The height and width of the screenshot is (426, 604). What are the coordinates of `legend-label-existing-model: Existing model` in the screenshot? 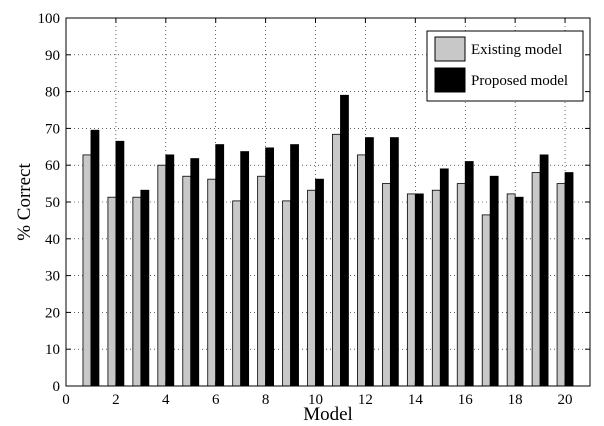 It's located at (516, 50).